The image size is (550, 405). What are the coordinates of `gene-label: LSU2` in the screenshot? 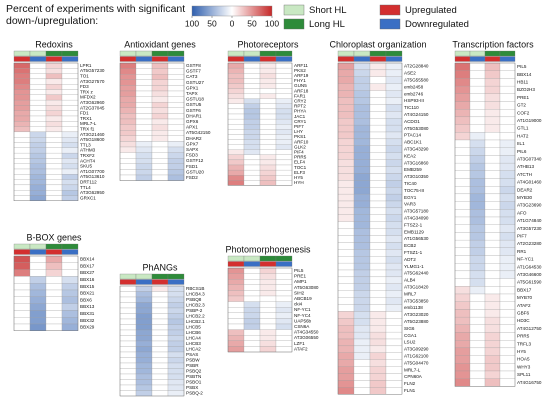 It's located at (410, 342).